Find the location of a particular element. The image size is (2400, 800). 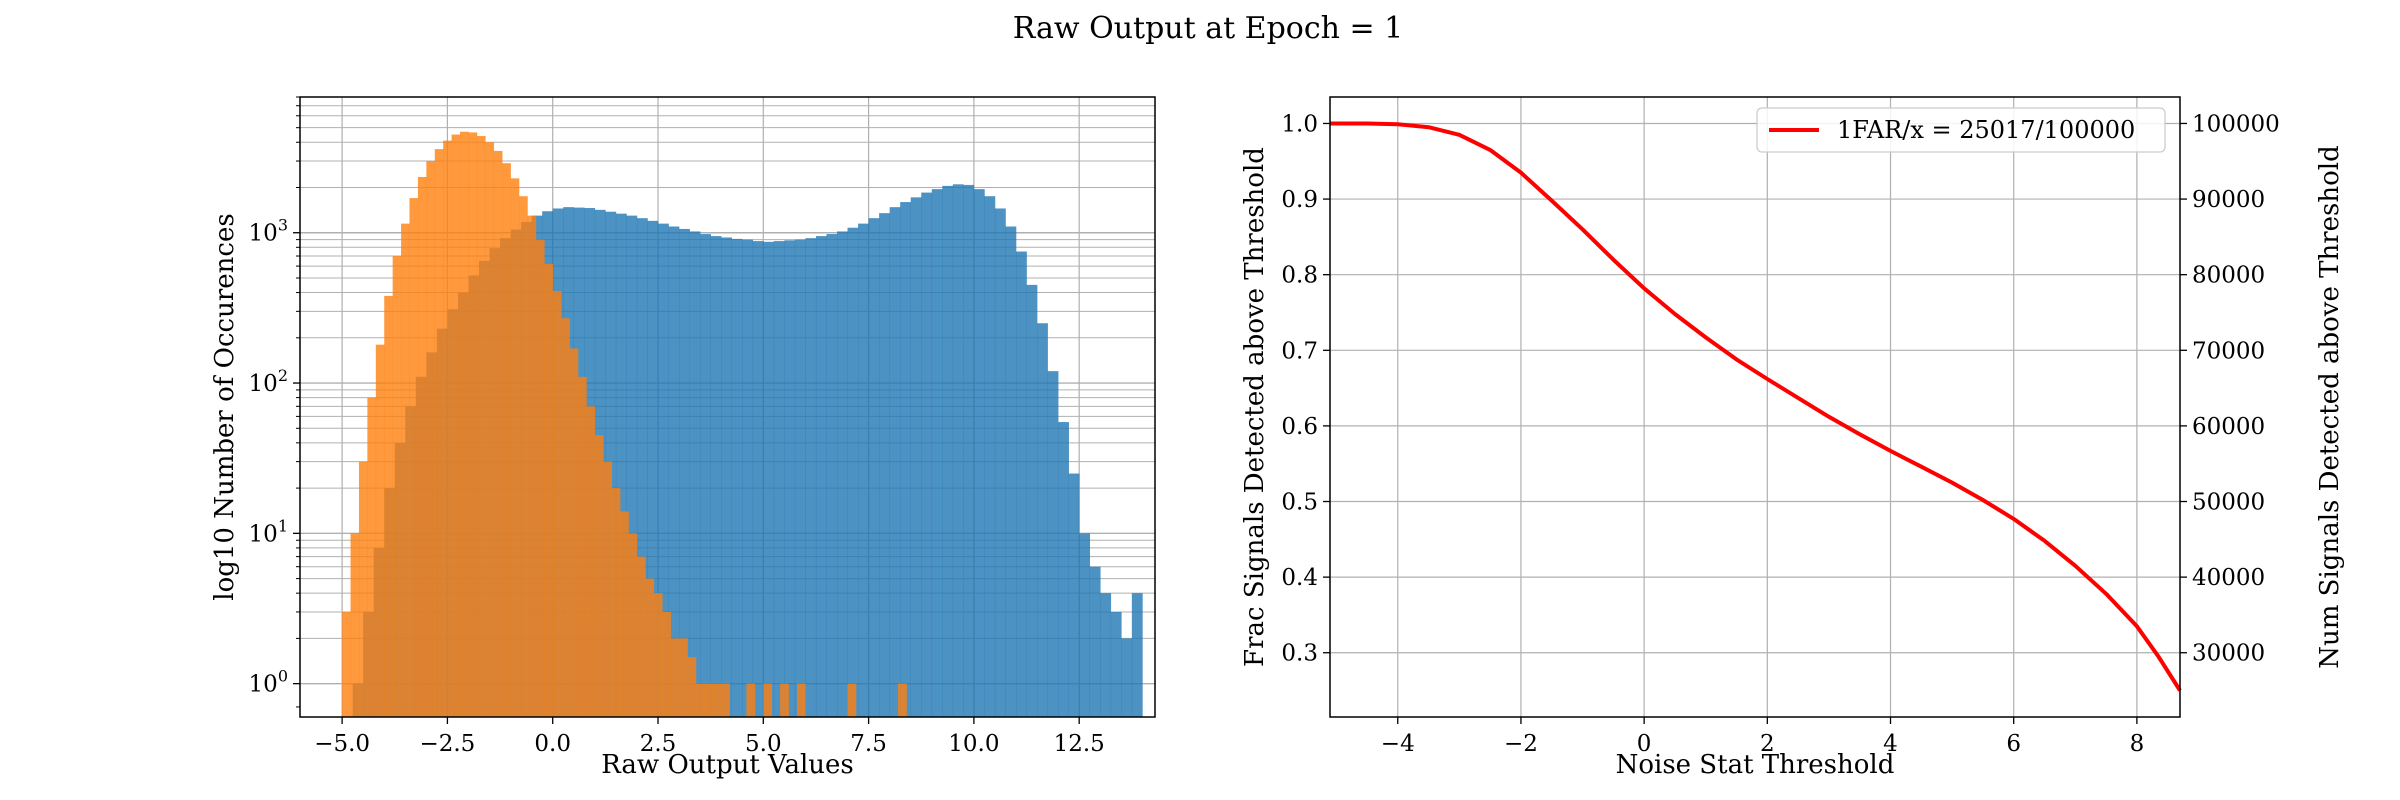

y-right-tick-label: 40000 is located at coordinates (2228, 578).